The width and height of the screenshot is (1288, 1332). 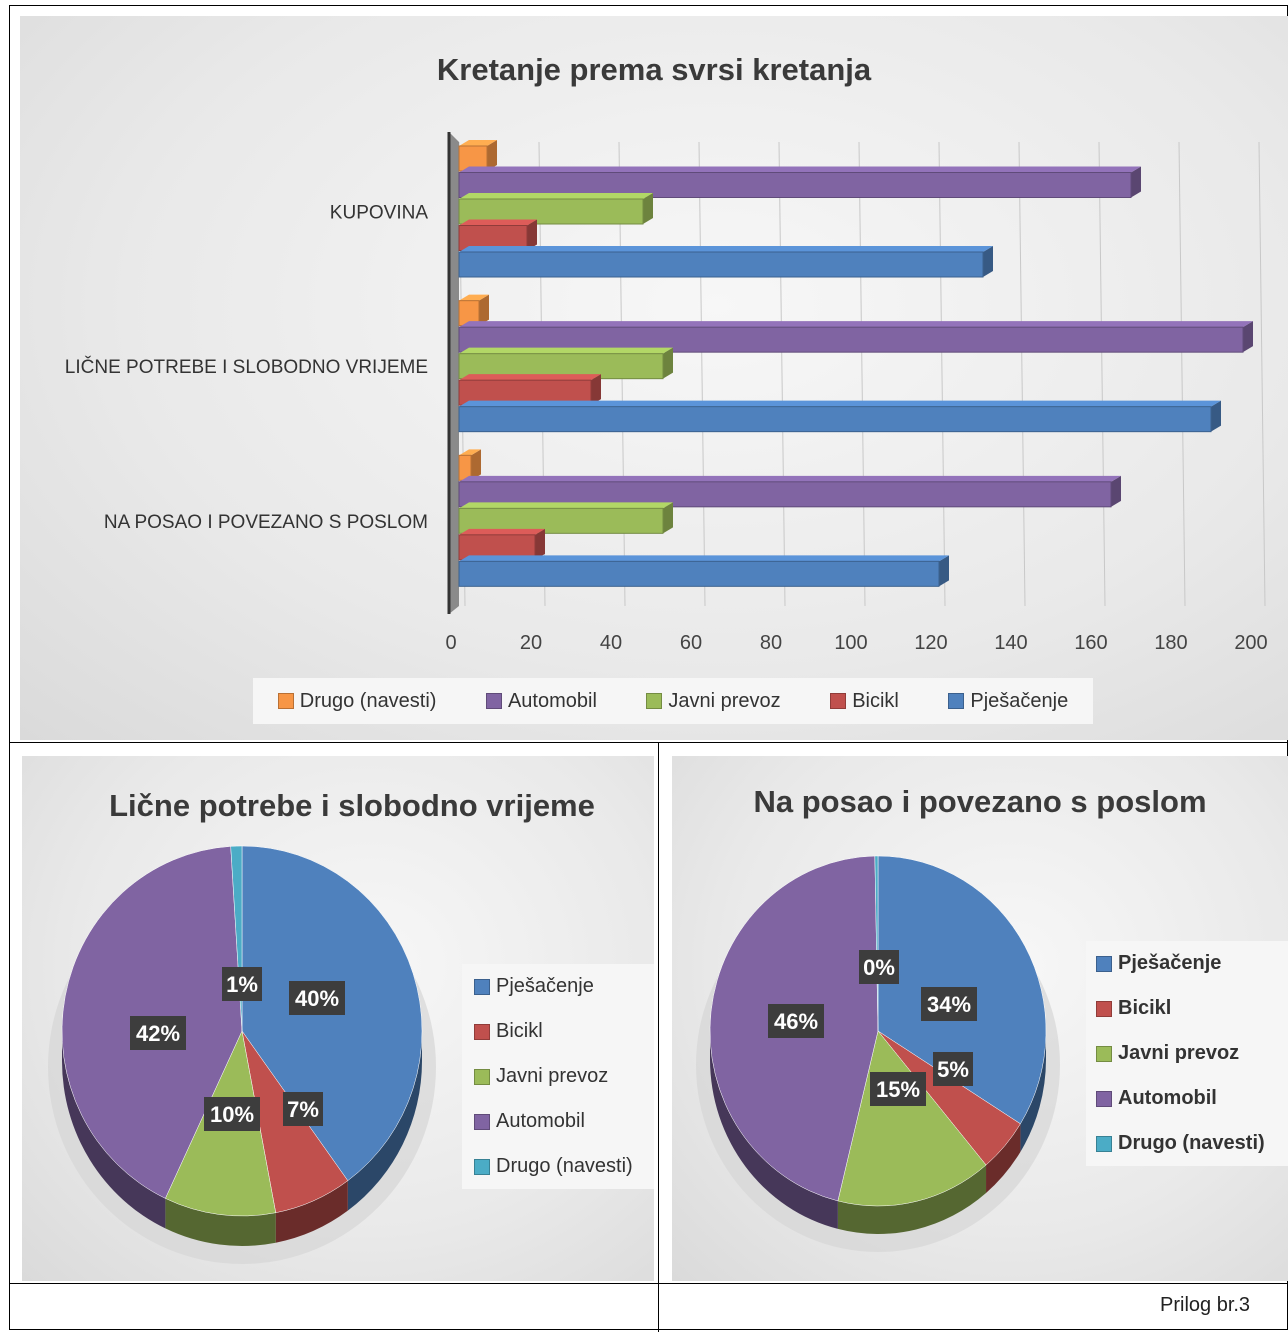 I want to click on x-tick-label: 100, so click(x=850, y=643).